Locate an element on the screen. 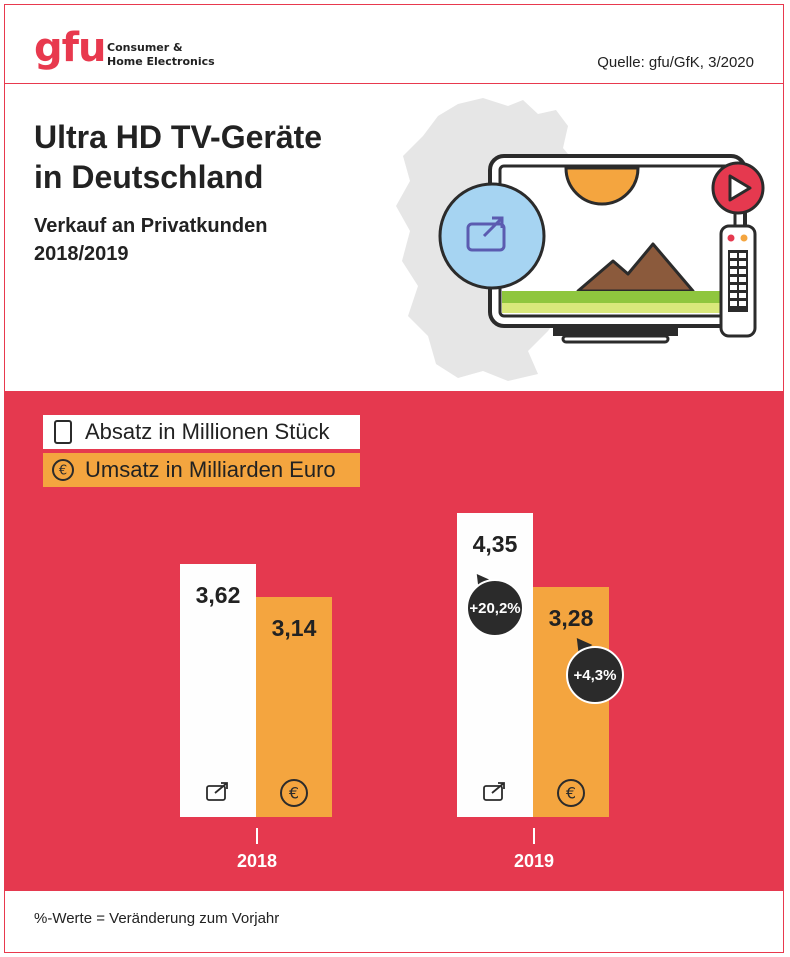 This screenshot has width=790, height=957. value-label-revenue-2019: 3,28 is located at coordinates (571, 618).